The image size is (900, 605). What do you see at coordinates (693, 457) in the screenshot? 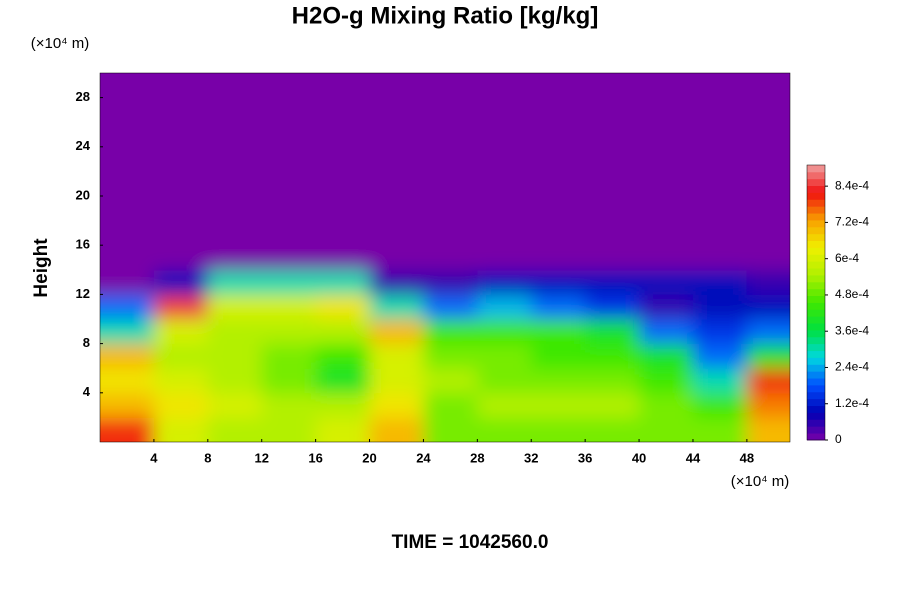
I see `x-tick-label: 44` at bounding box center [693, 457].